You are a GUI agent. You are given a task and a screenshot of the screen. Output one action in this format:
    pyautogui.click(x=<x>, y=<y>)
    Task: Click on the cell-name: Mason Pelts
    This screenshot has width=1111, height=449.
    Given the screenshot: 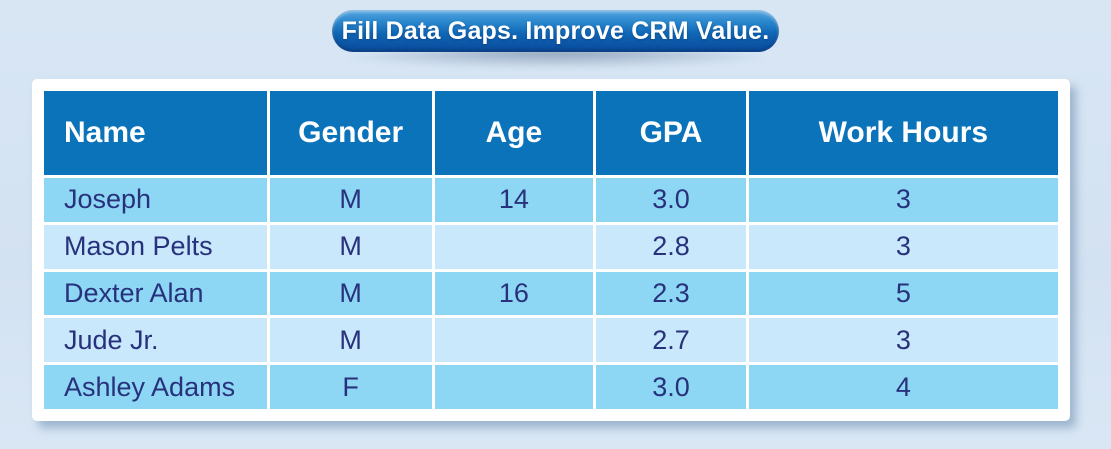 What is the action you would take?
    pyautogui.click(x=155, y=246)
    